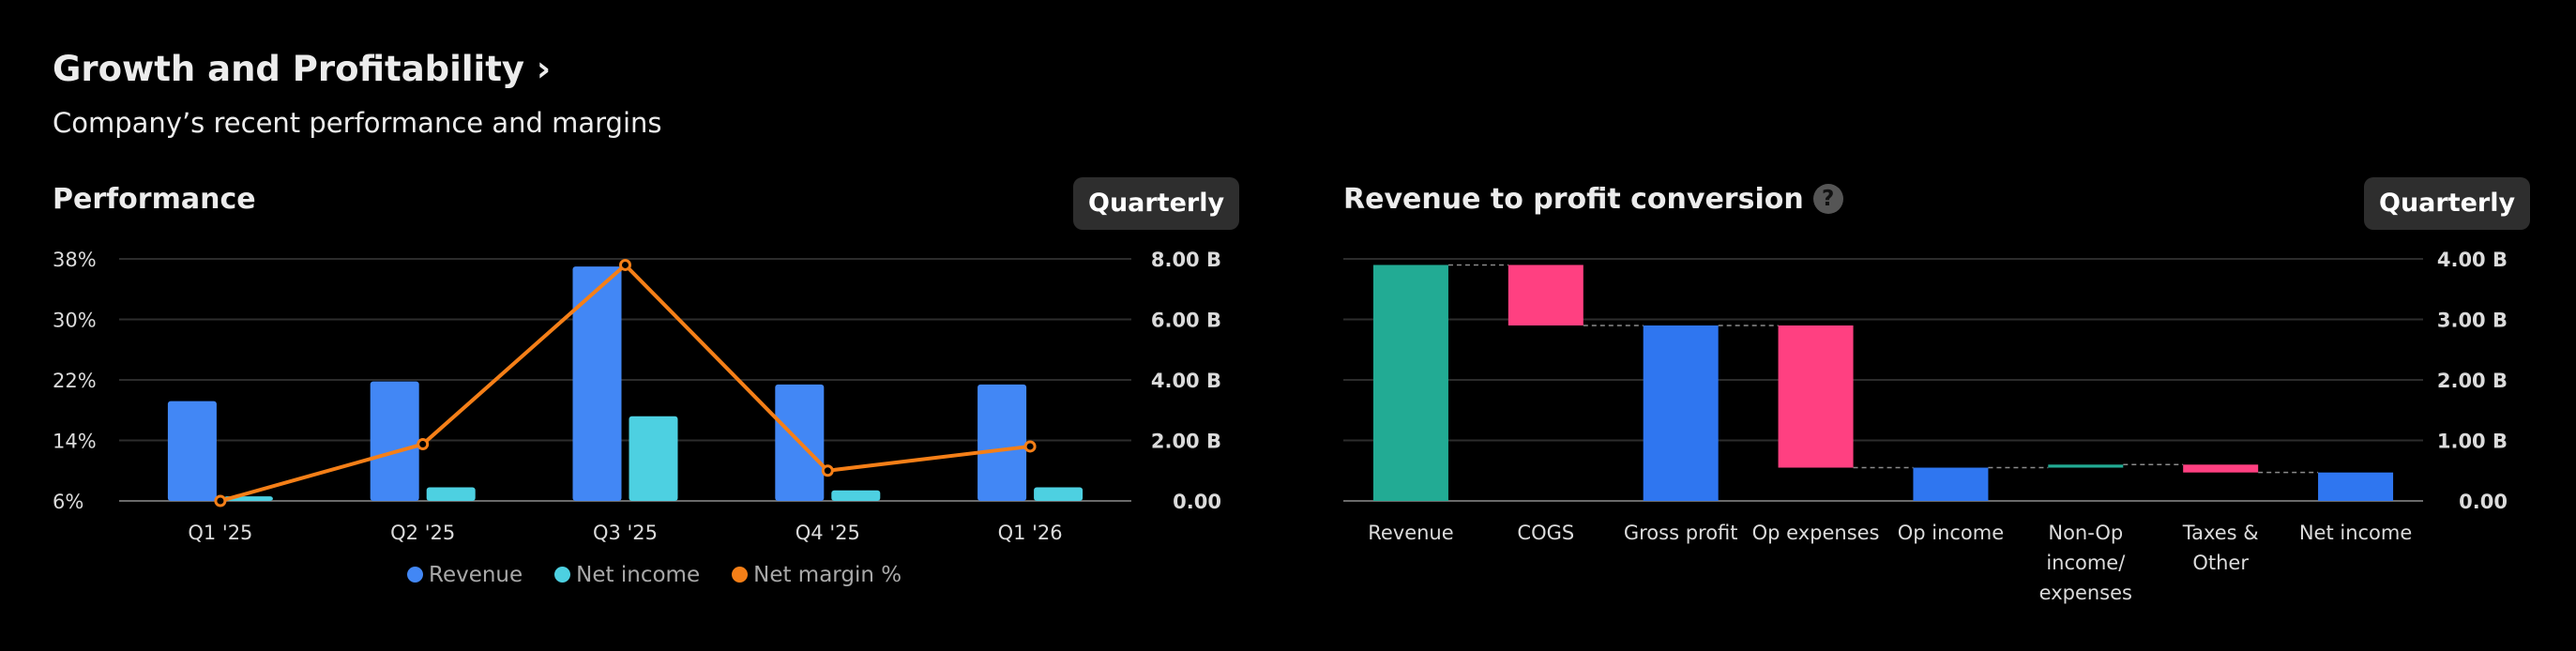  What do you see at coordinates (828, 533) in the screenshot?
I see `category-label: Q4 '25` at bounding box center [828, 533].